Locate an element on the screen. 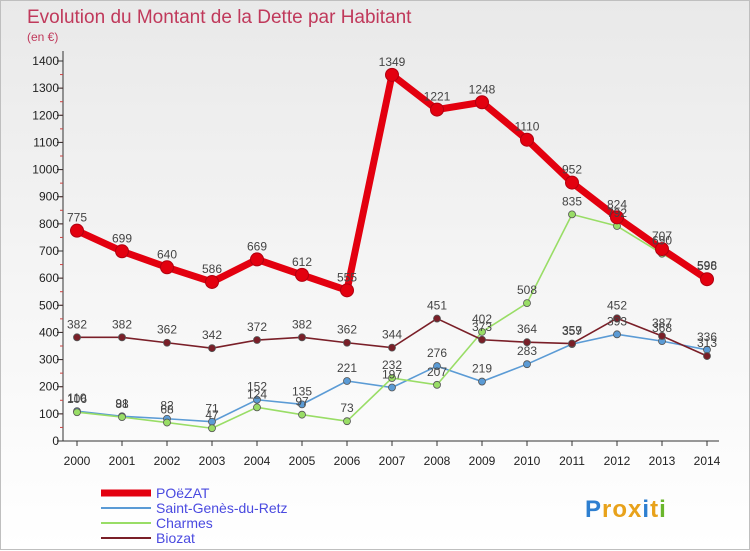  data-label: 135 is located at coordinates (302, 391).